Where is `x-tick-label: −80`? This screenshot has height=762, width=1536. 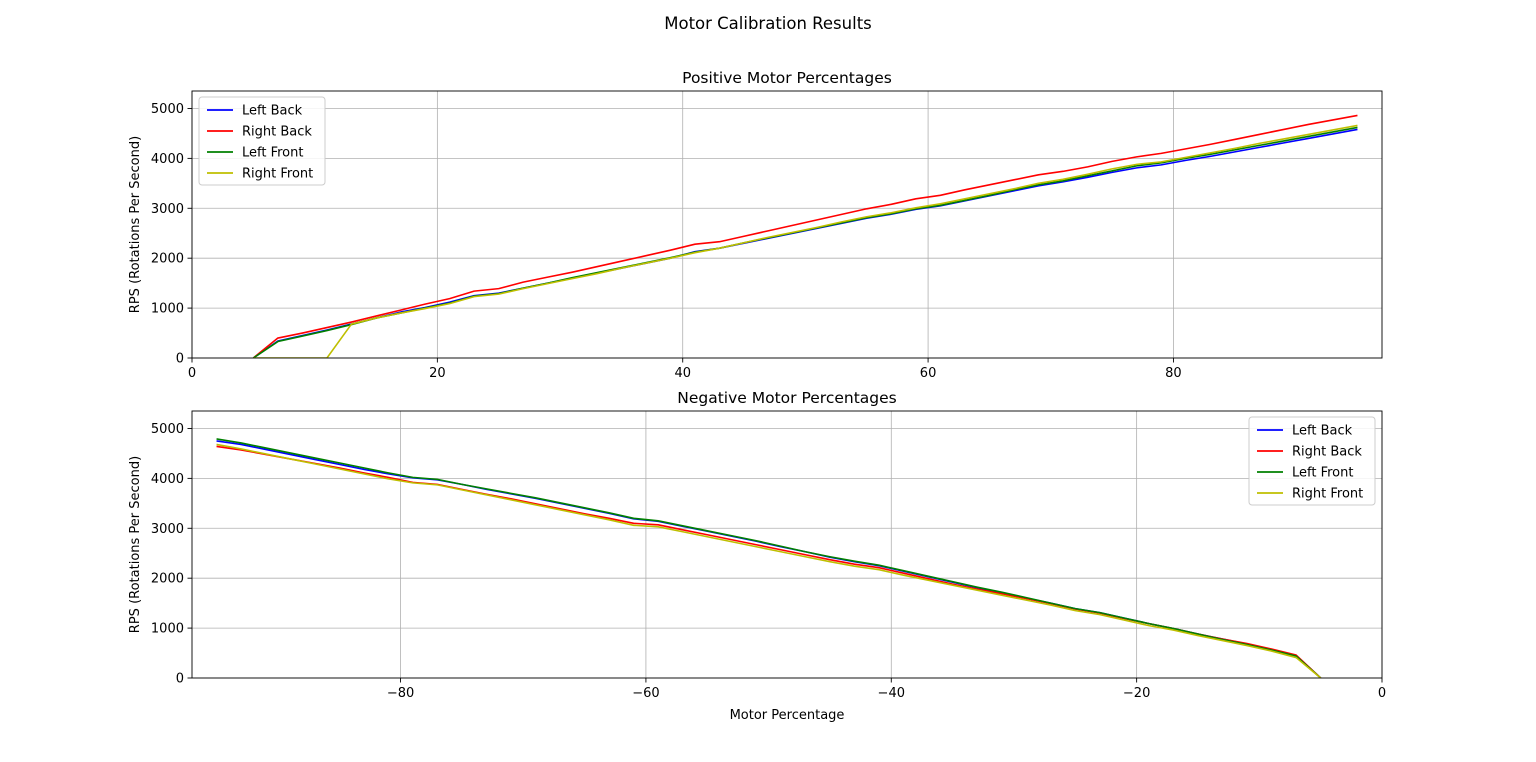 x-tick-label: −80 is located at coordinates (400, 693).